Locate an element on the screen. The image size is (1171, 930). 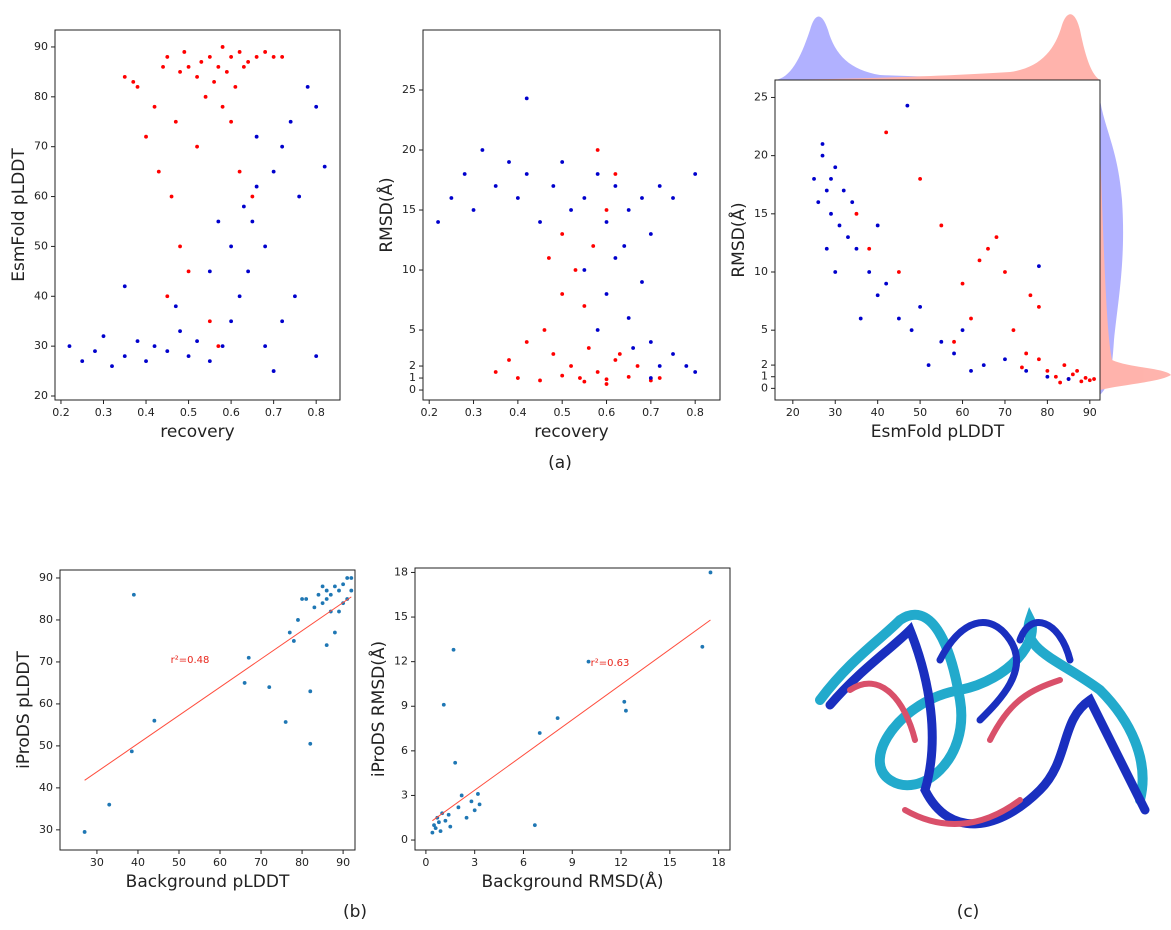
y-tick-label: 3 is located at coordinates (404, 794).